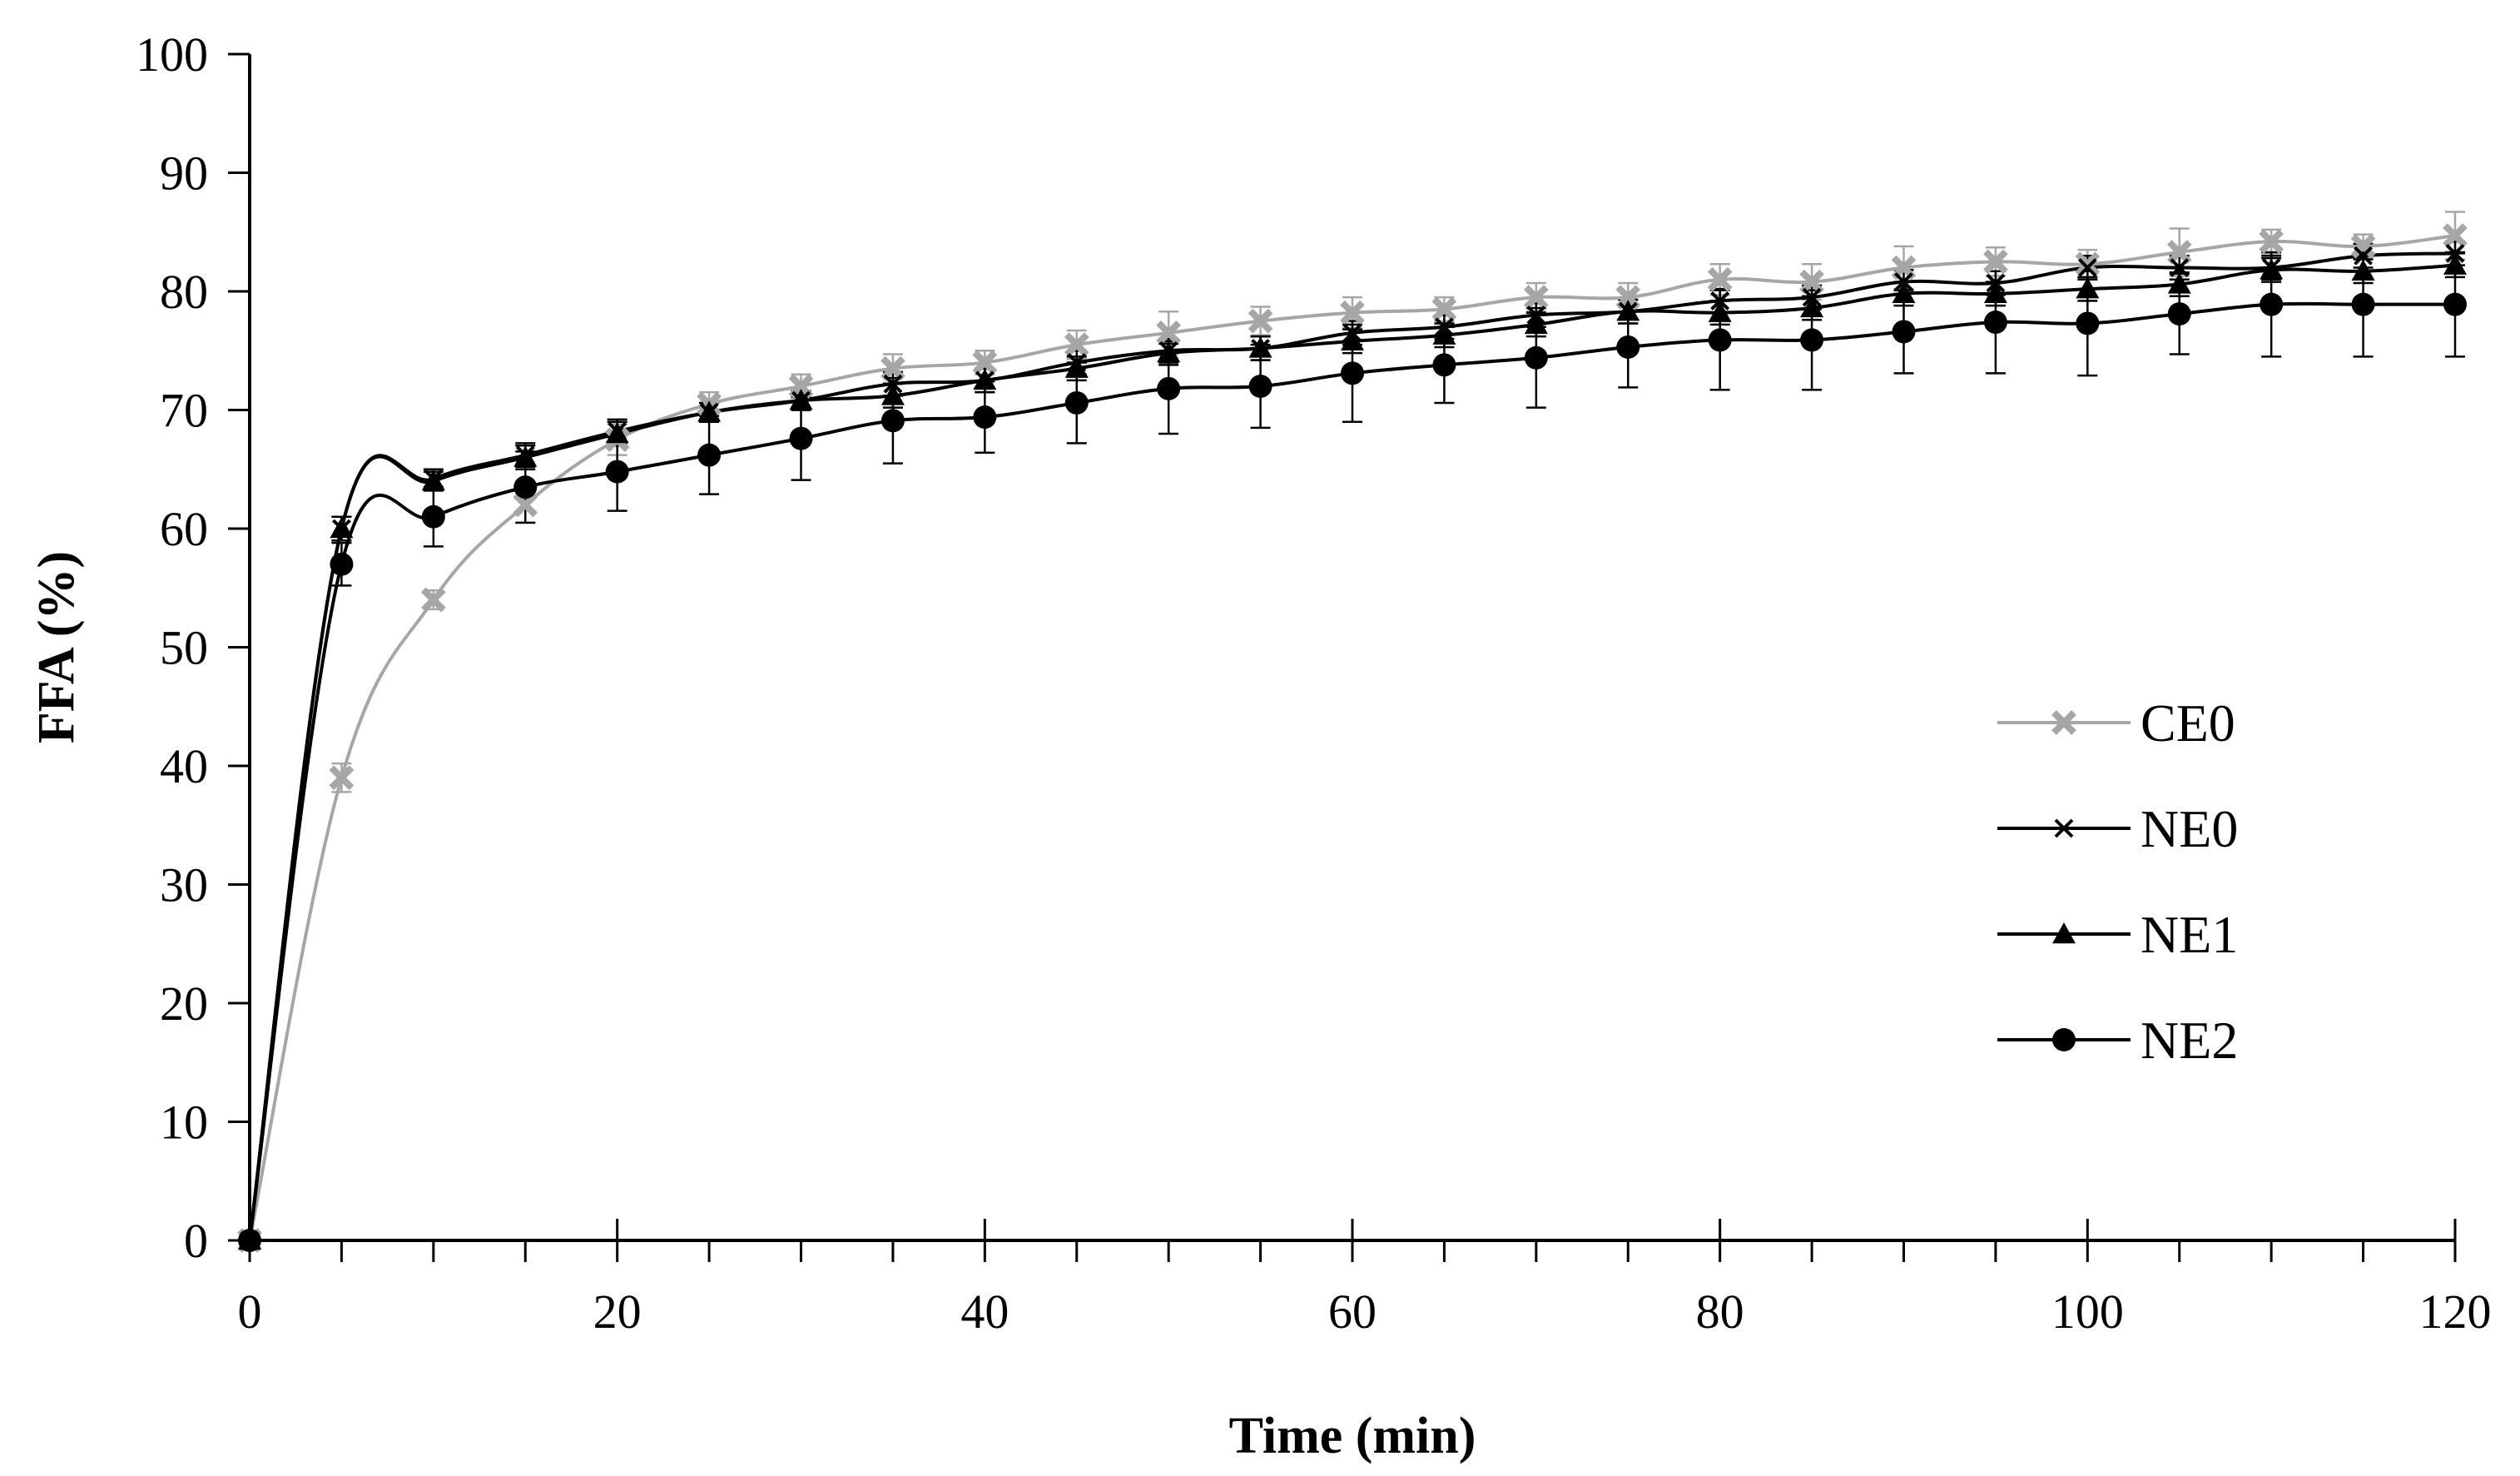  What do you see at coordinates (2189, 934) in the screenshot?
I see `legend-label: NE1` at bounding box center [2189, 934].